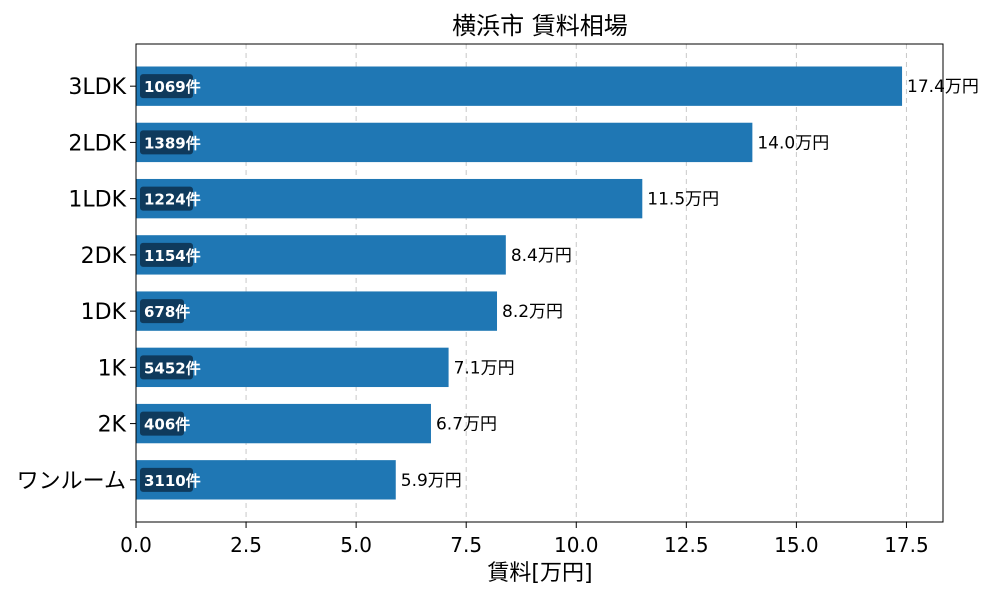 The width and height of the screenshot is (1000, 600). I want to click on y-tick-label: ワンルーム, so click(71, 481).